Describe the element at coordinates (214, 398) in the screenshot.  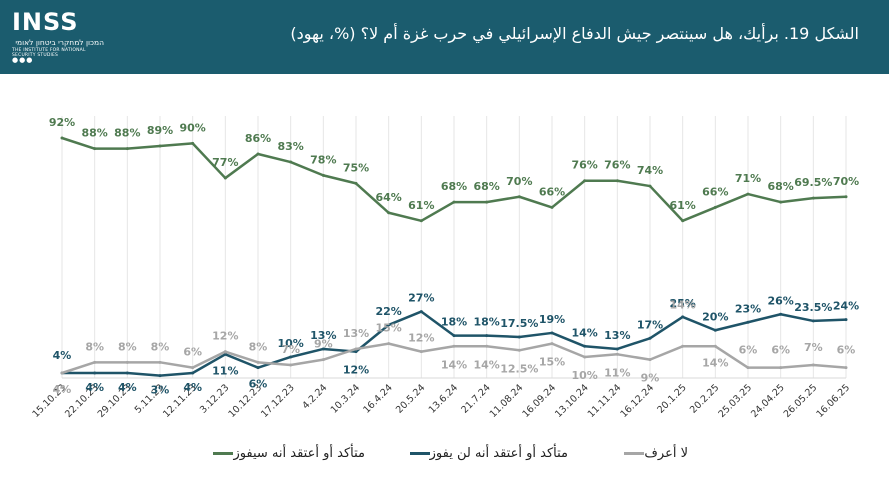
I see `x-tick-label: 3.12.23` at that location.